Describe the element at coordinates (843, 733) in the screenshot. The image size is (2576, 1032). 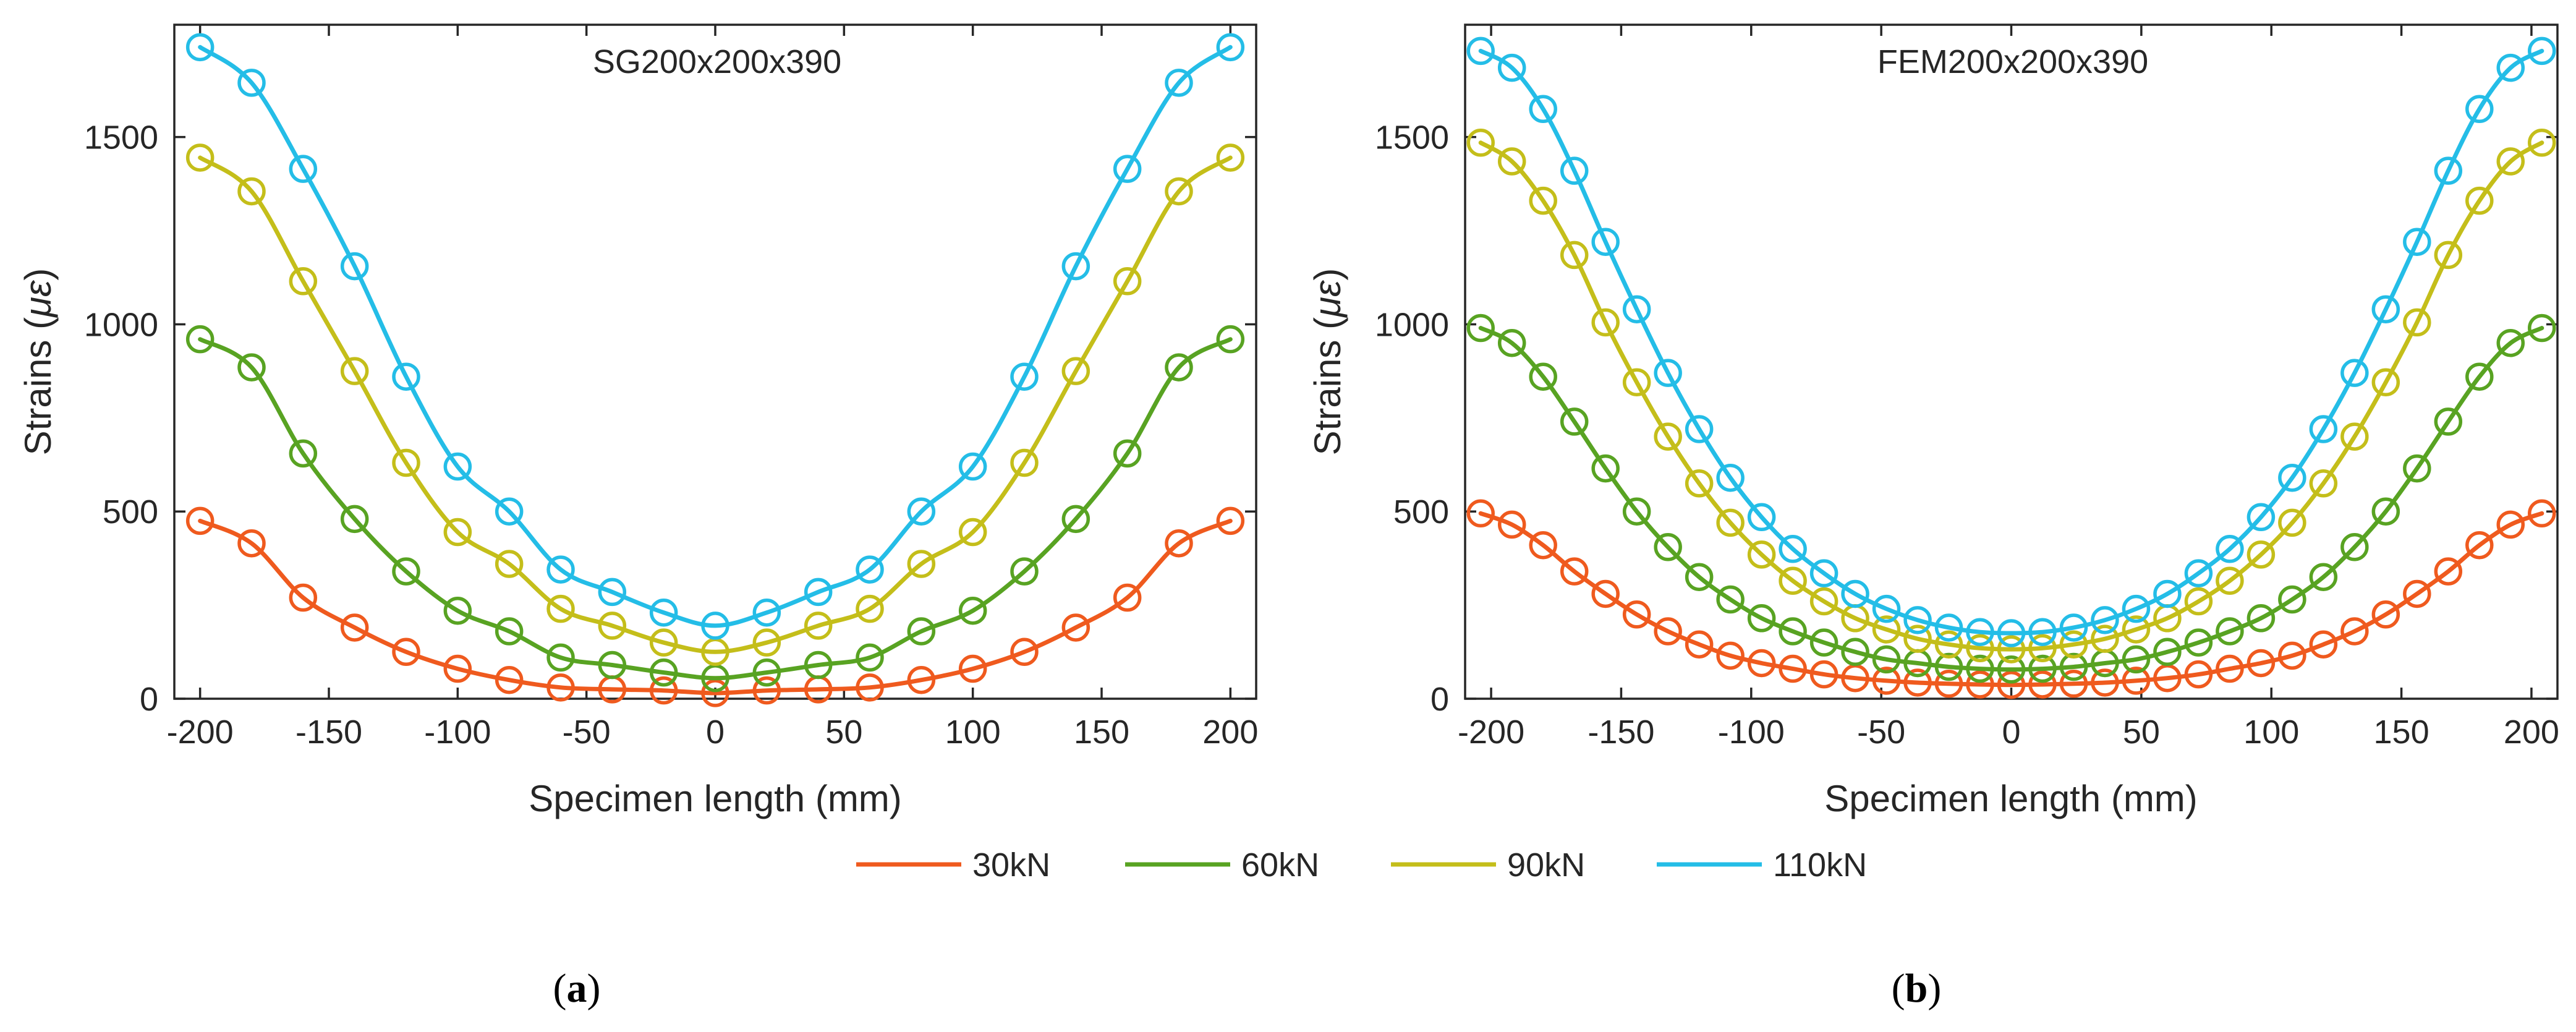
I see `x-tick-label: 50` at that location.